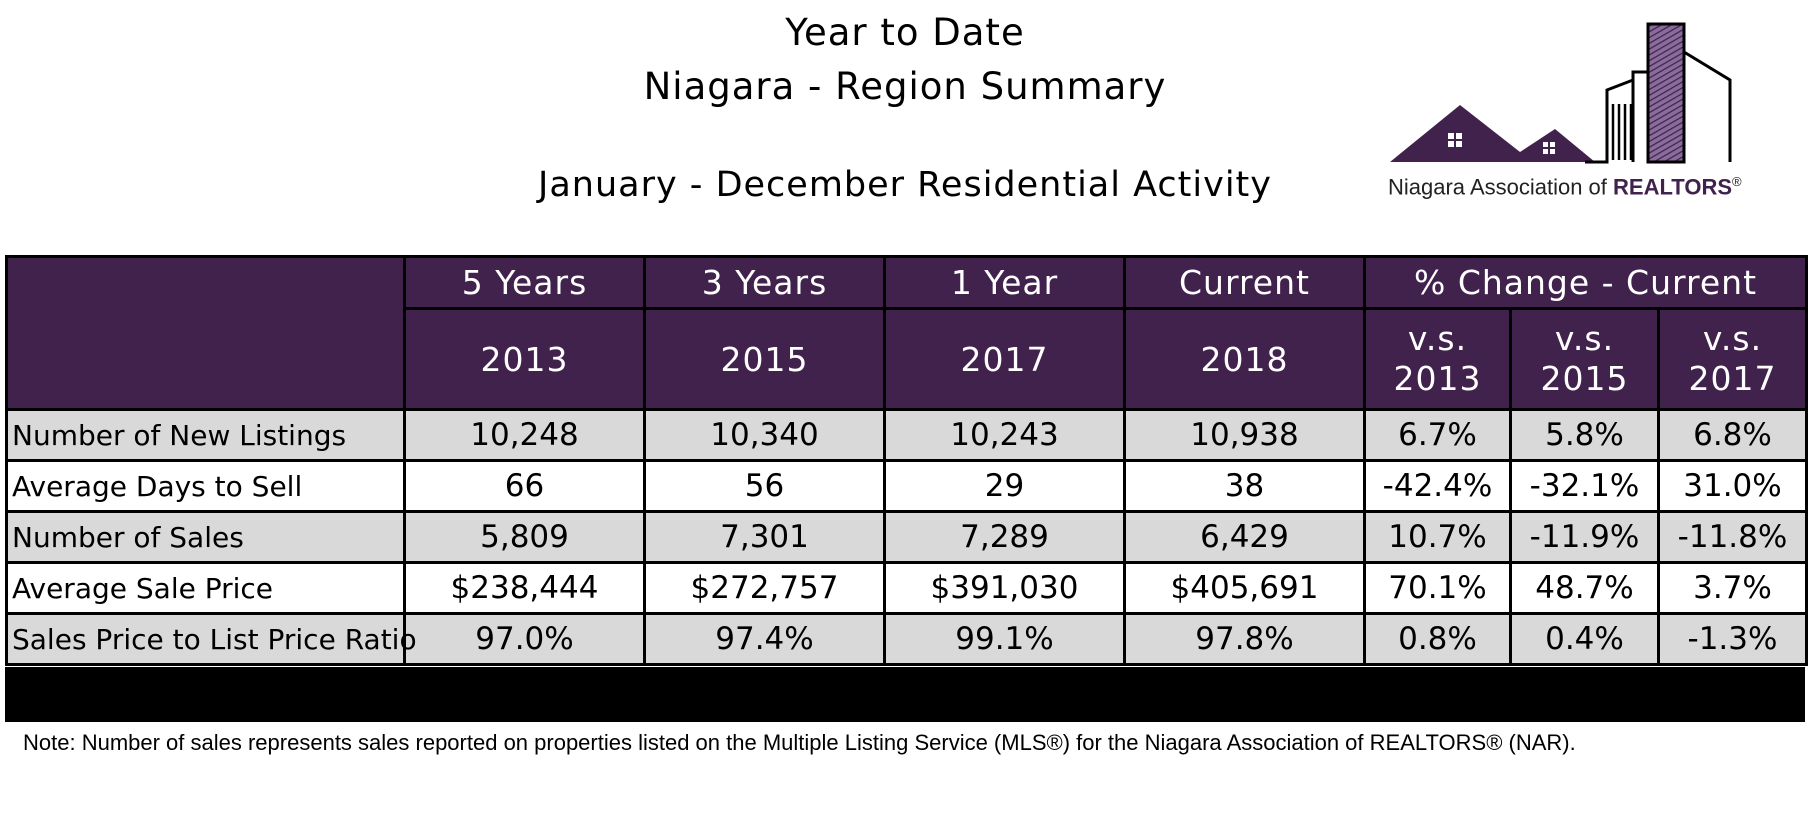 The height and width of the screenshot is (835, 1810). I want to click on realtors-logo-icon, so click(1561, 93).